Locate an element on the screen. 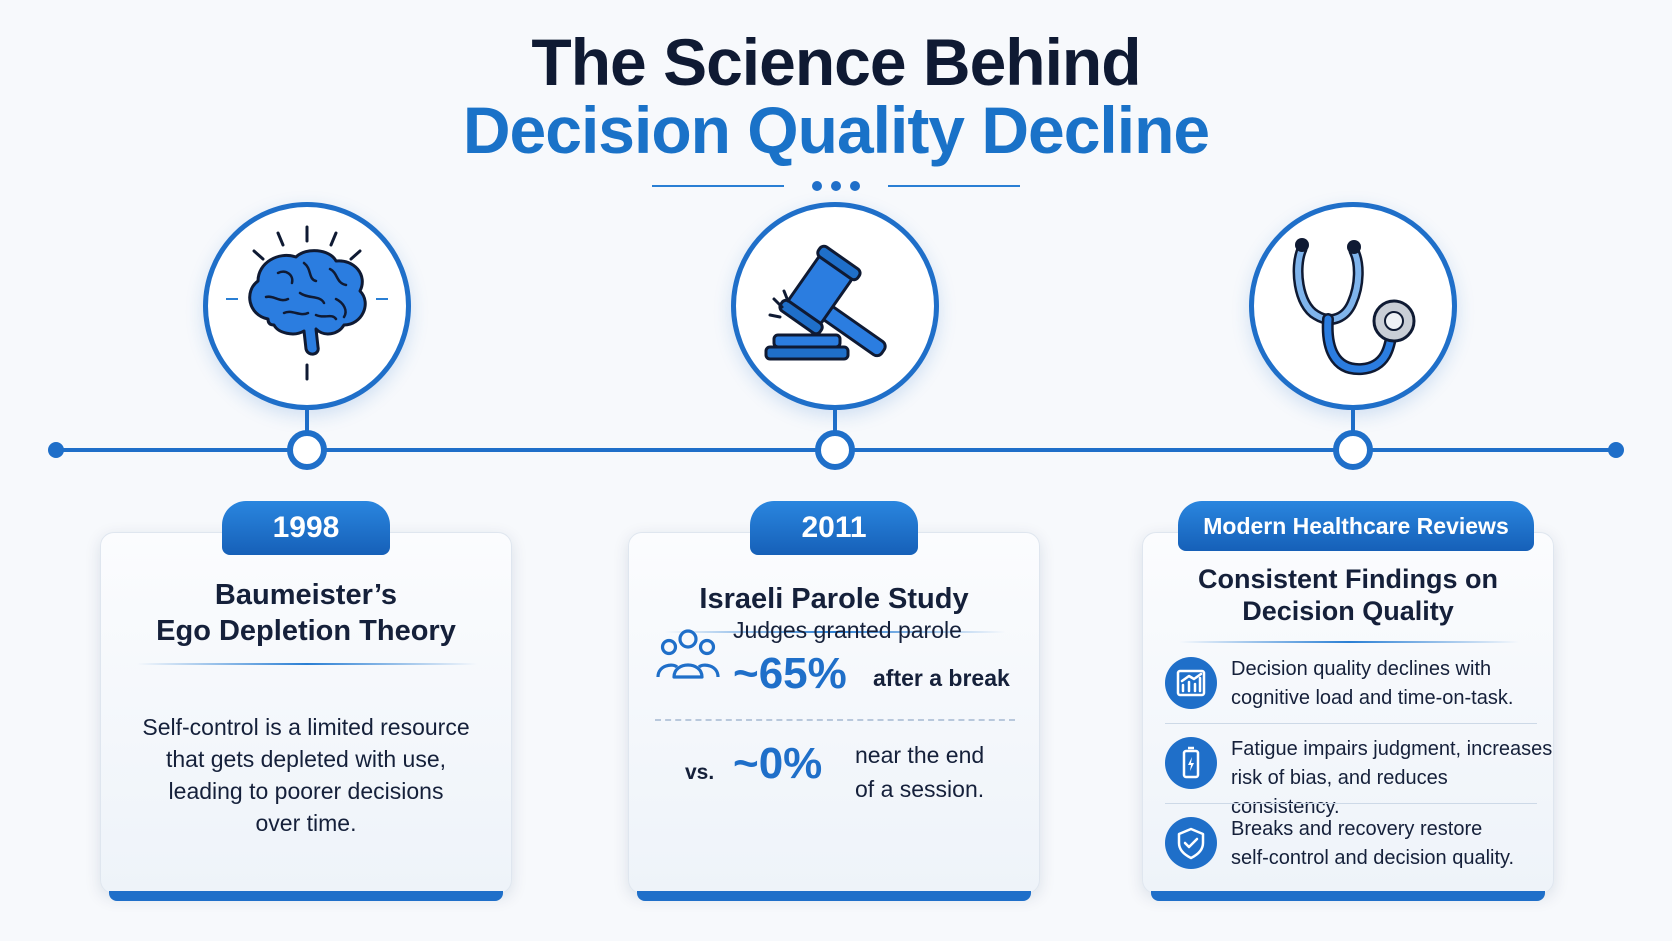  card-body-line: over time. is located at coordinates (306, 823).